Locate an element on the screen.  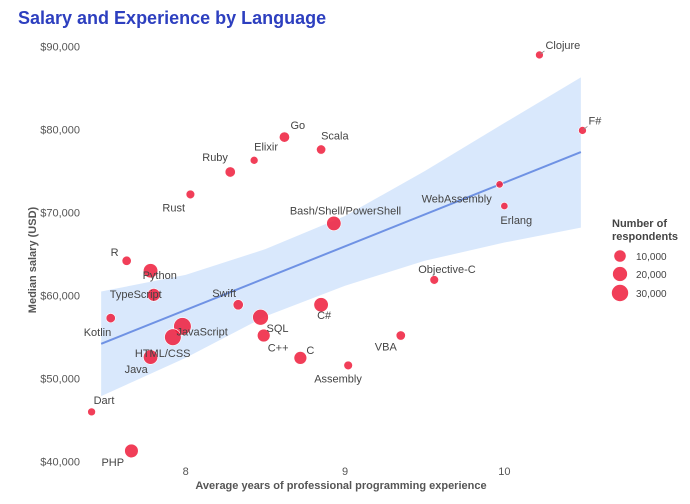
point-php is located at coordinates (131, 451).